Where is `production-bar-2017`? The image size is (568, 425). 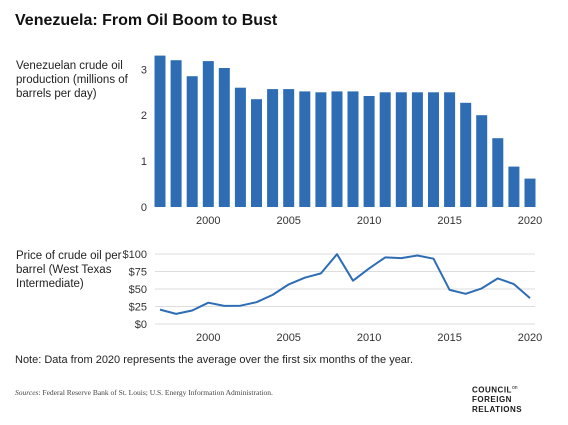 production-bar-2017 is located at coordinates (482, 161).